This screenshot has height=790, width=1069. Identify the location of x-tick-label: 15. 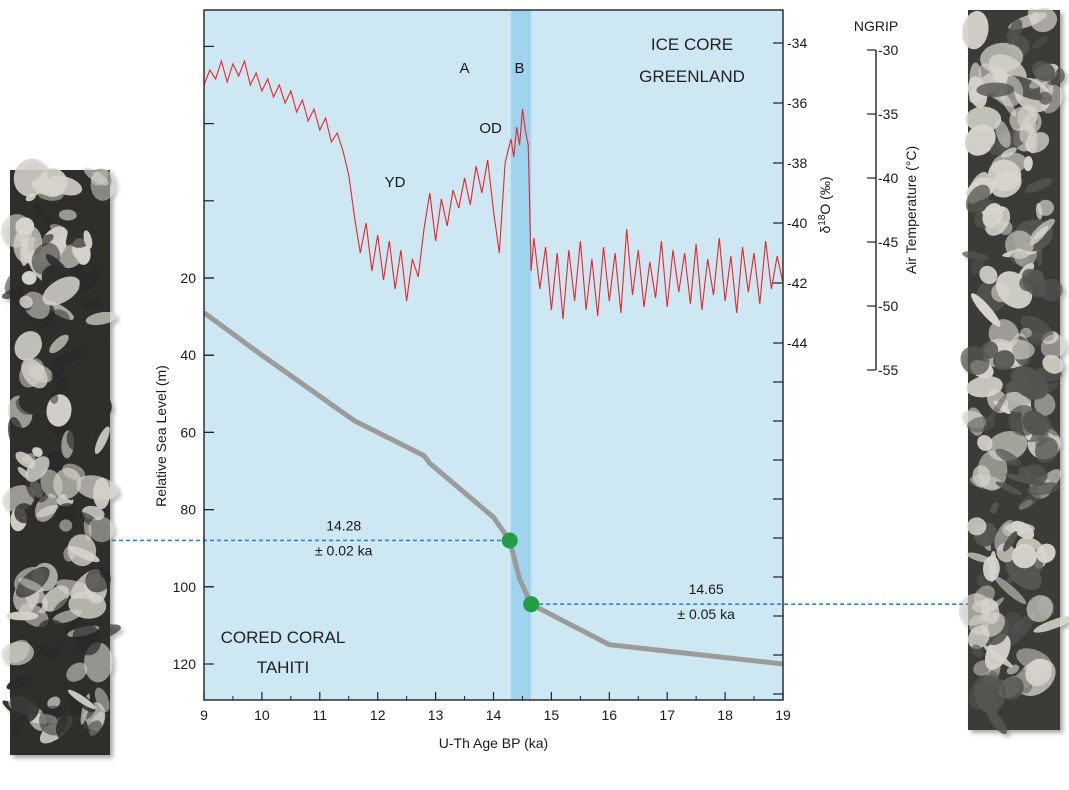
(552, 715).